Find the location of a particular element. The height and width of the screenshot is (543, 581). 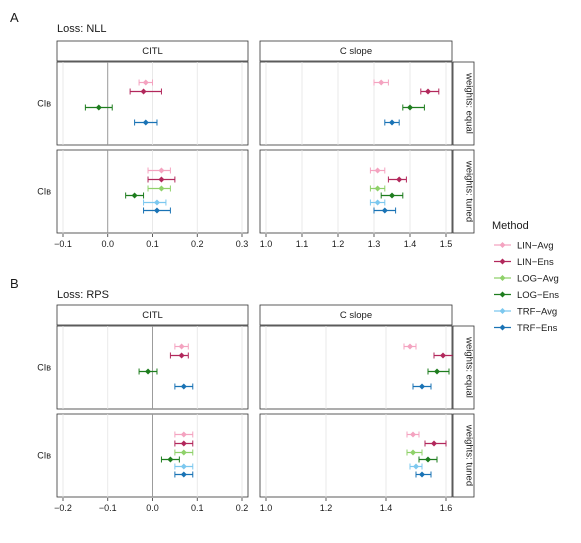

legend-label: LIN−Avg is located at coordinates (535, 246).